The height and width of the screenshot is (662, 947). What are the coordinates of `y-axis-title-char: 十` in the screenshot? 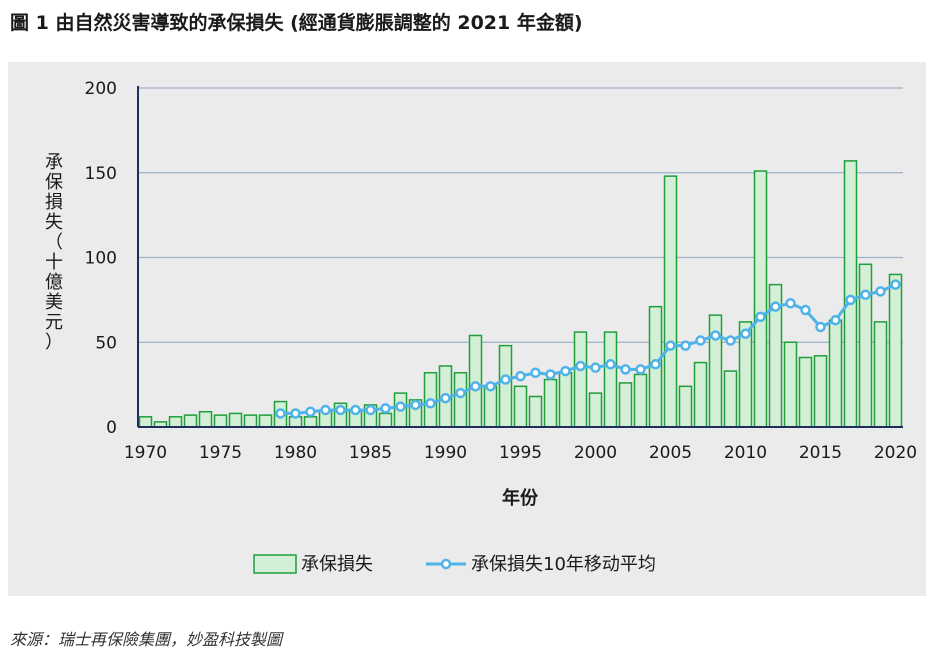 It's located at (54, 262).